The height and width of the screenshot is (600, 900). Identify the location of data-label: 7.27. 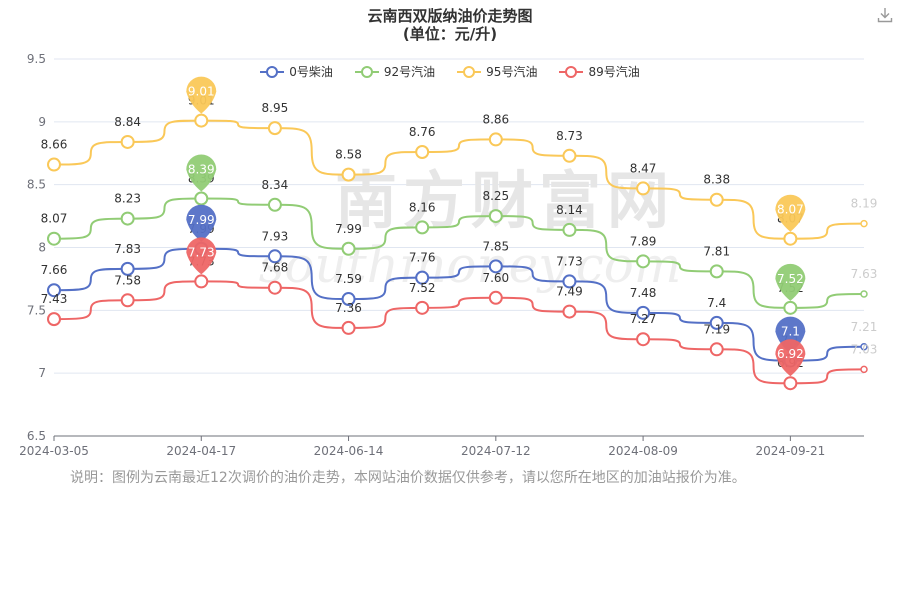
(643, 319).